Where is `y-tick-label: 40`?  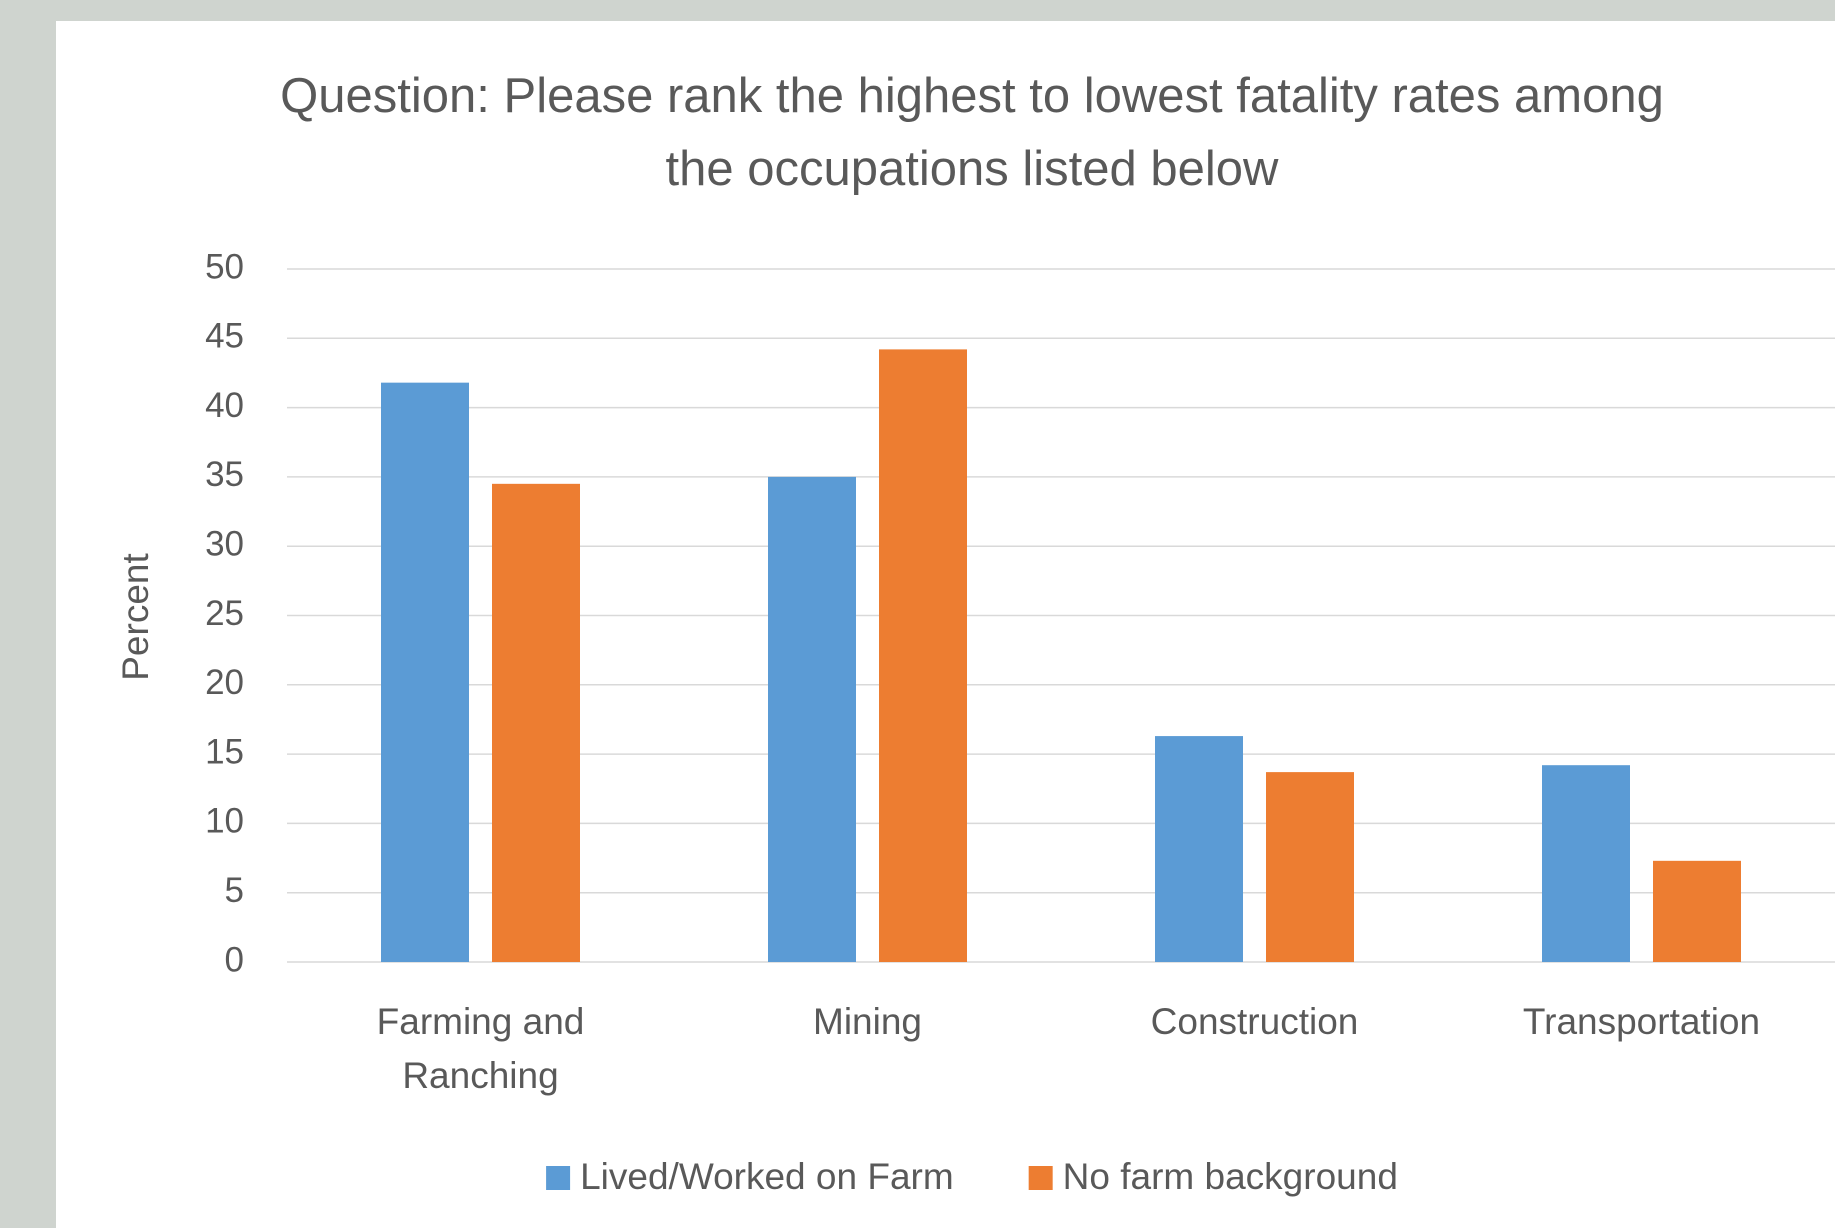 y-tick-label: 40 is located at coordinates (224, 405).